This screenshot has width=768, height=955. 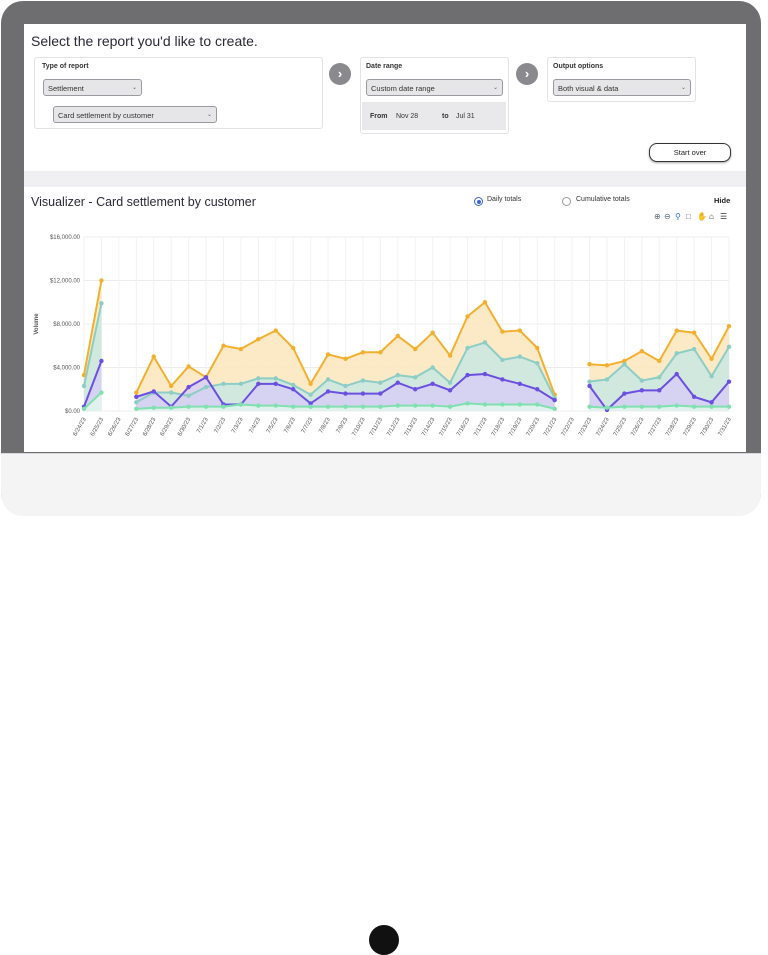 I want to click on x-tick-label: 7/1/23, so click(x=203, y=425).